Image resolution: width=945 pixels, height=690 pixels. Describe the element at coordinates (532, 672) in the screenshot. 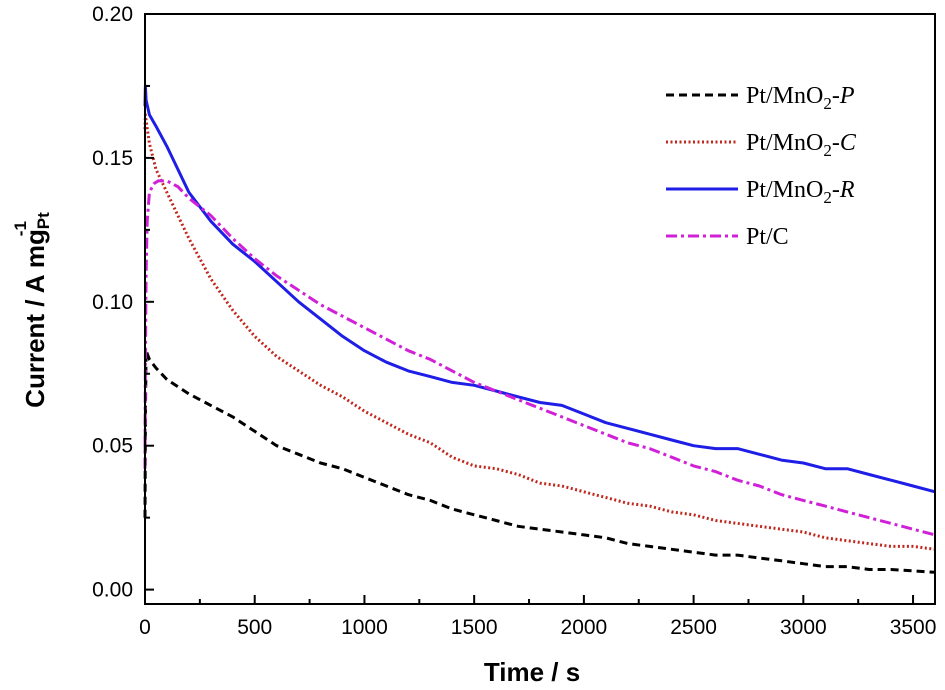

I see `x-axis-title: Time / s` at that location.